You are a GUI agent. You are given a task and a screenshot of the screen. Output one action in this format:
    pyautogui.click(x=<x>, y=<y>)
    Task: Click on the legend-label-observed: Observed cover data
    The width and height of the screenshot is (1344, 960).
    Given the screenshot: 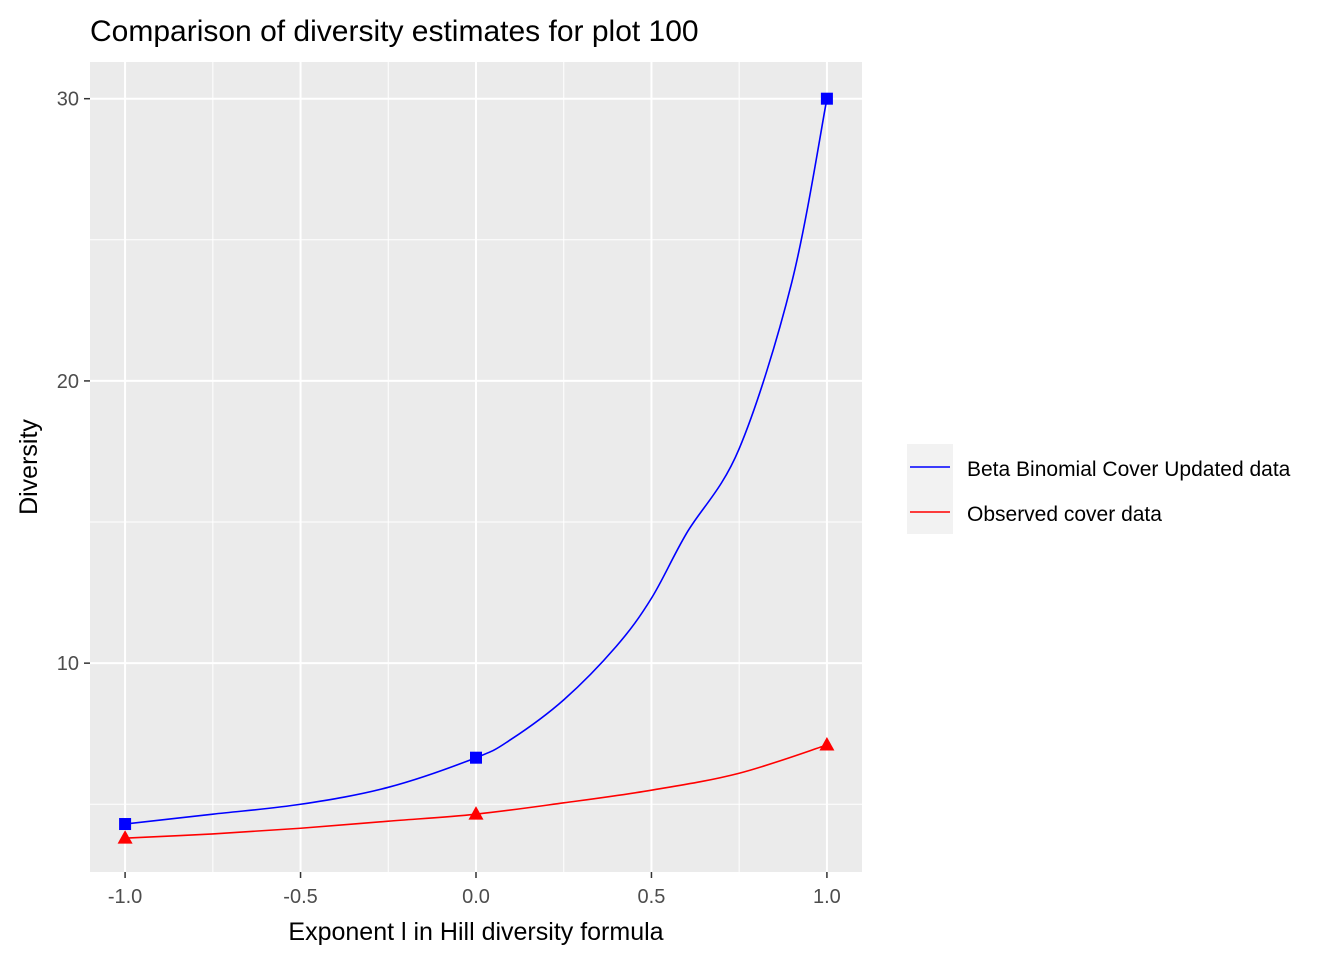 What is the action you would take?
    pyautogui.click(x=1064, y=514)
    